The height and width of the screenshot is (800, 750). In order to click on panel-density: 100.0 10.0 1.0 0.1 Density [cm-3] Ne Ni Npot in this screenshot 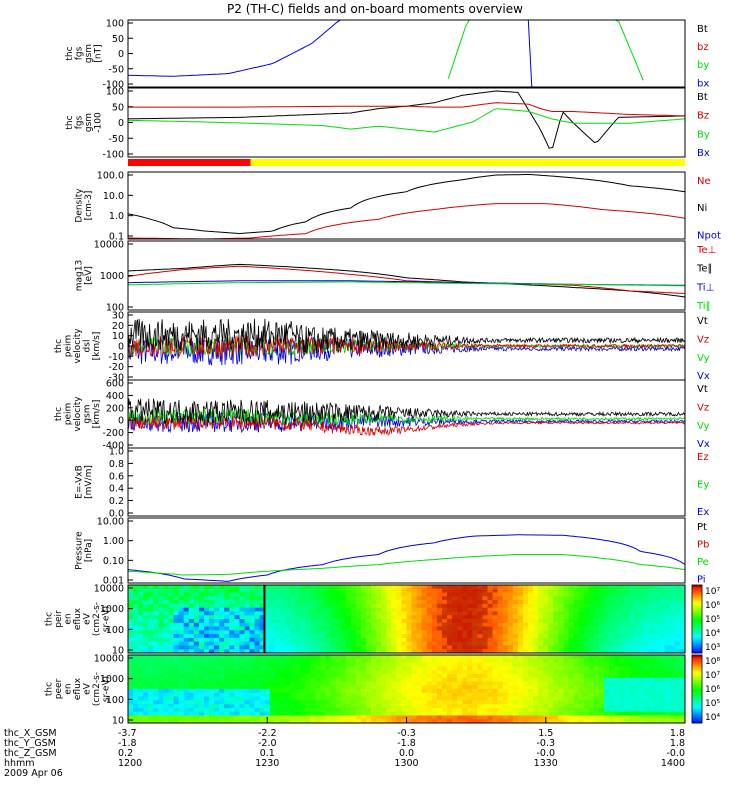, I will do `click(397, 207)`.